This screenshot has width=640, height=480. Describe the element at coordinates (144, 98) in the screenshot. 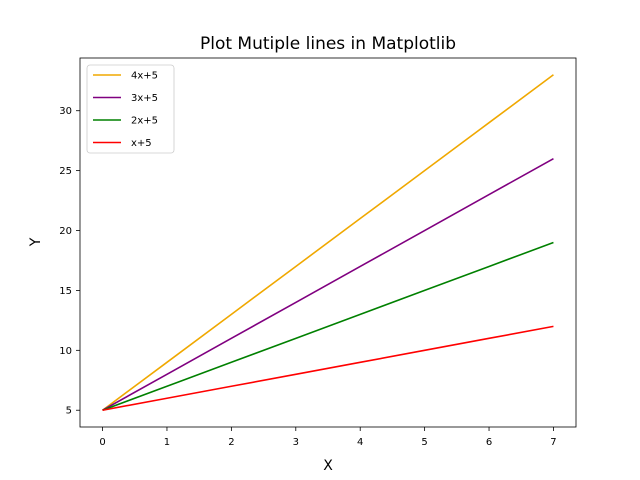

I see `legend-label-1: 3x+5` at that location.